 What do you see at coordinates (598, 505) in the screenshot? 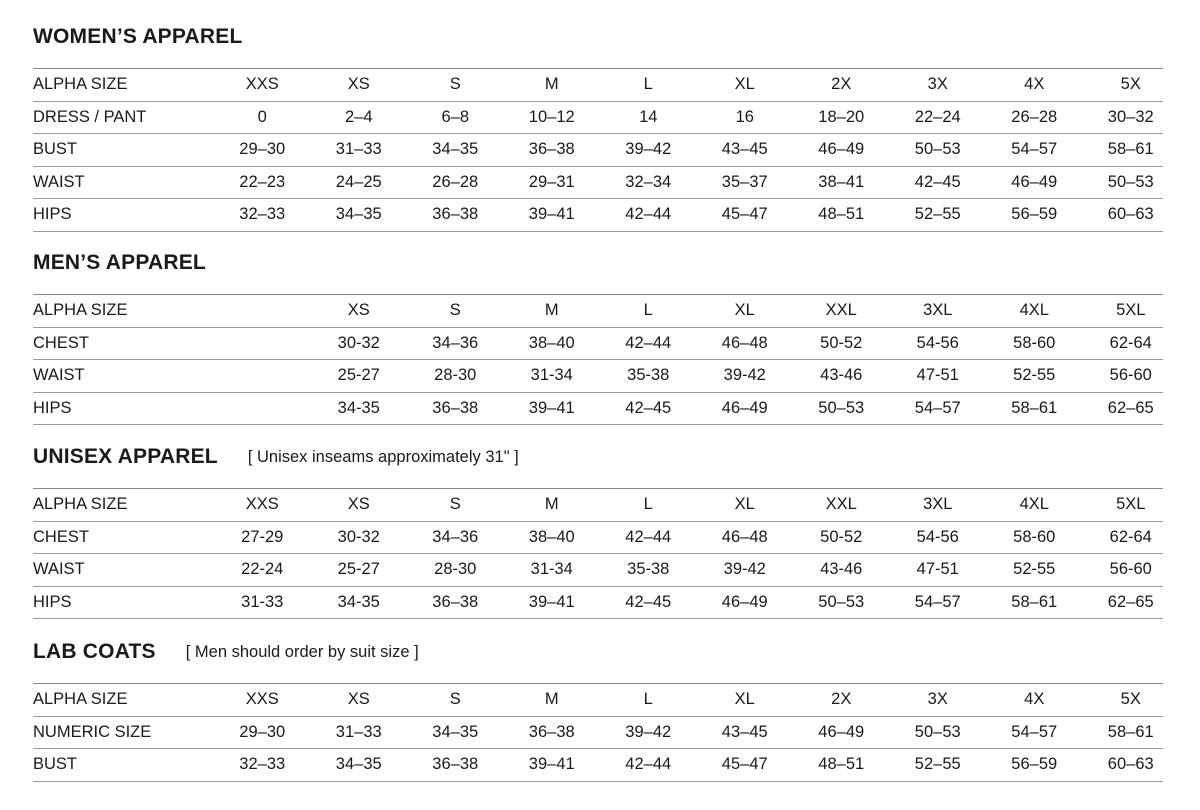
I see `table-row: ALPHA SIZE XXS XS S M L XL XXL 3XL 4XL 5XL` at bounding box center [598, 505].